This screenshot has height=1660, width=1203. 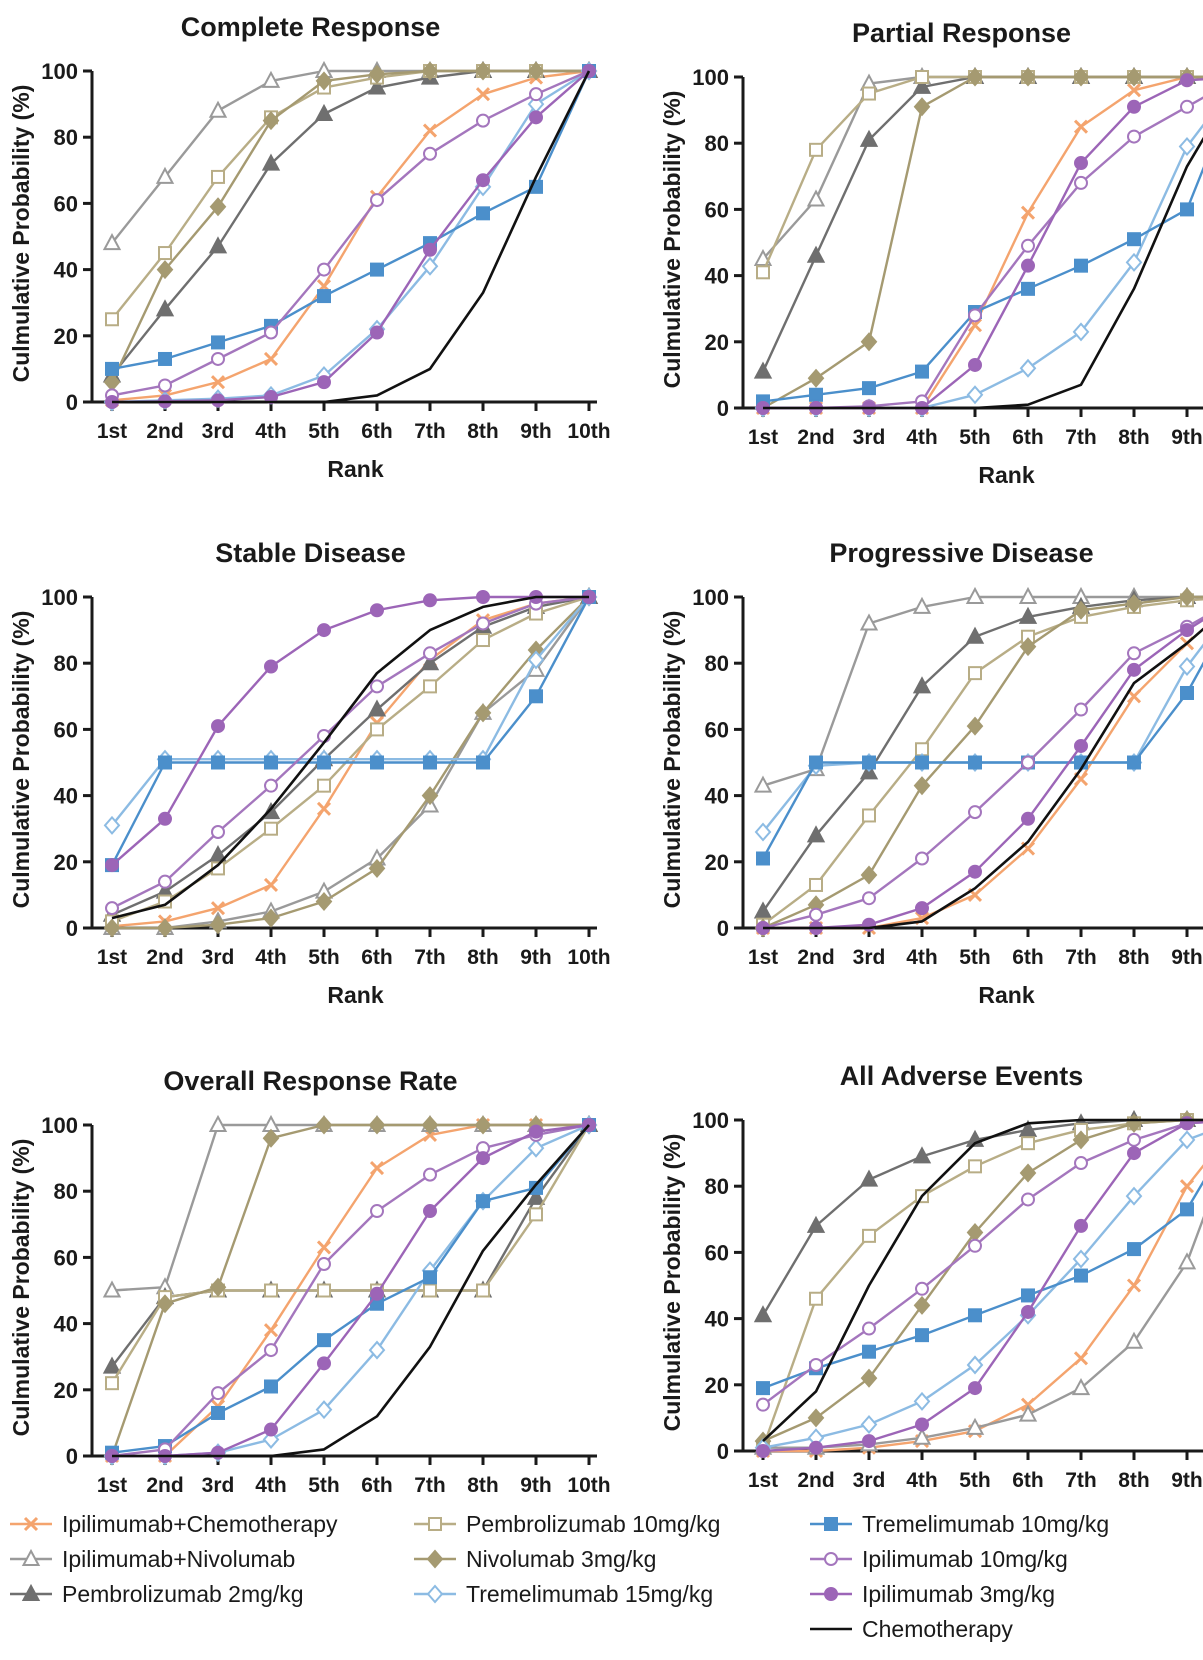 What do you see at coordinates (763, 1480) in the screenshot?
I see `x-tick-label: 1st` at bounding box center [763, 1480].